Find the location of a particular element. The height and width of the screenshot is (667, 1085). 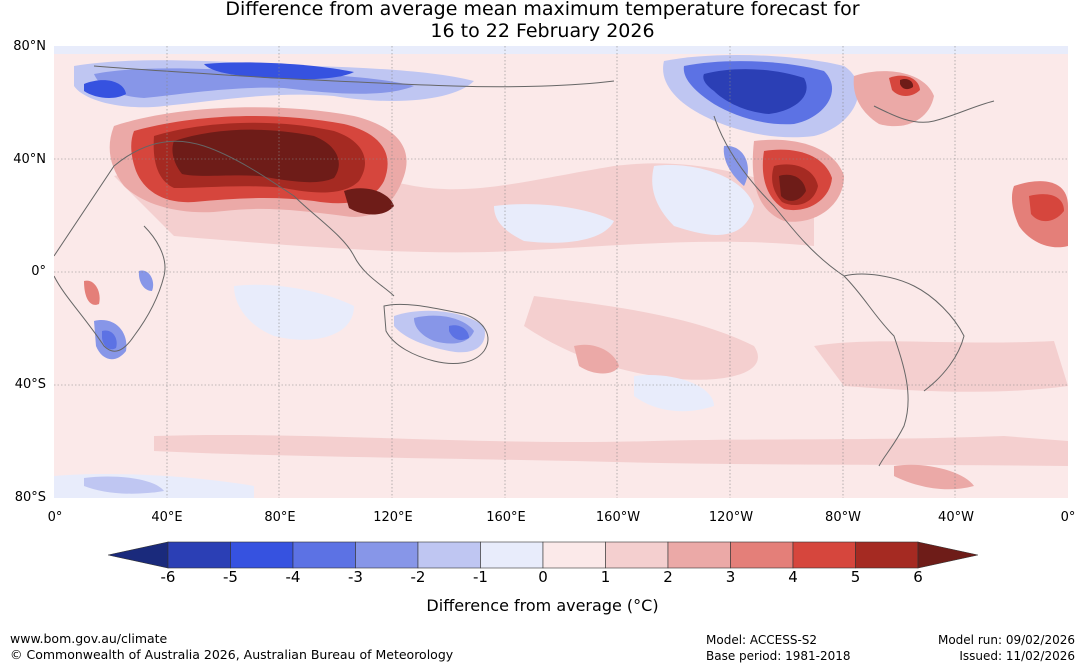

lon-label-160w: 160°W is located at coordinates (618, 517).